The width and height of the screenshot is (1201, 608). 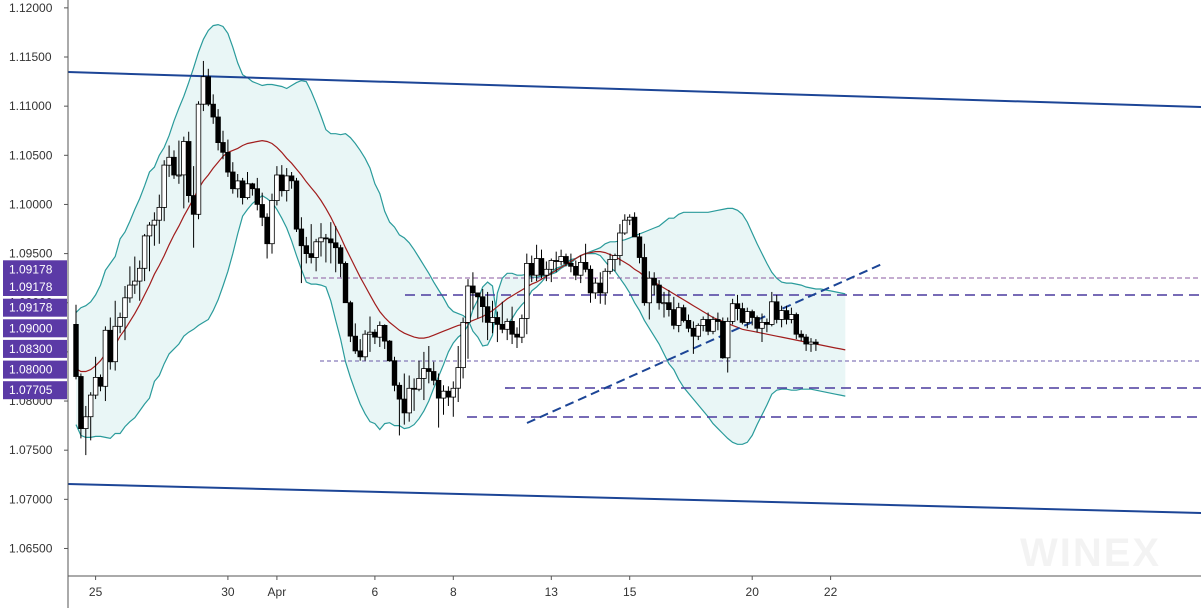 What do you see at coordinates (630, 592) in the screenshot?
I see `x-tick-label: 15` at bounding box center [630, 592].